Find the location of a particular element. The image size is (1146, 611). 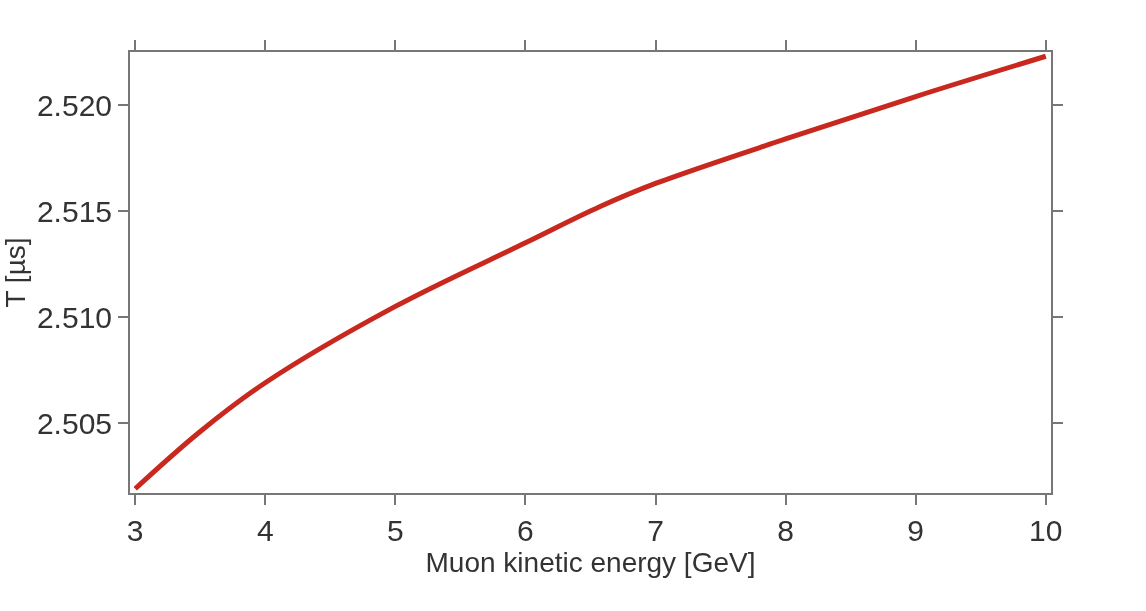

x-axis-title: Muon kinetic energy [GeV] is located at coordinates (590, 562).